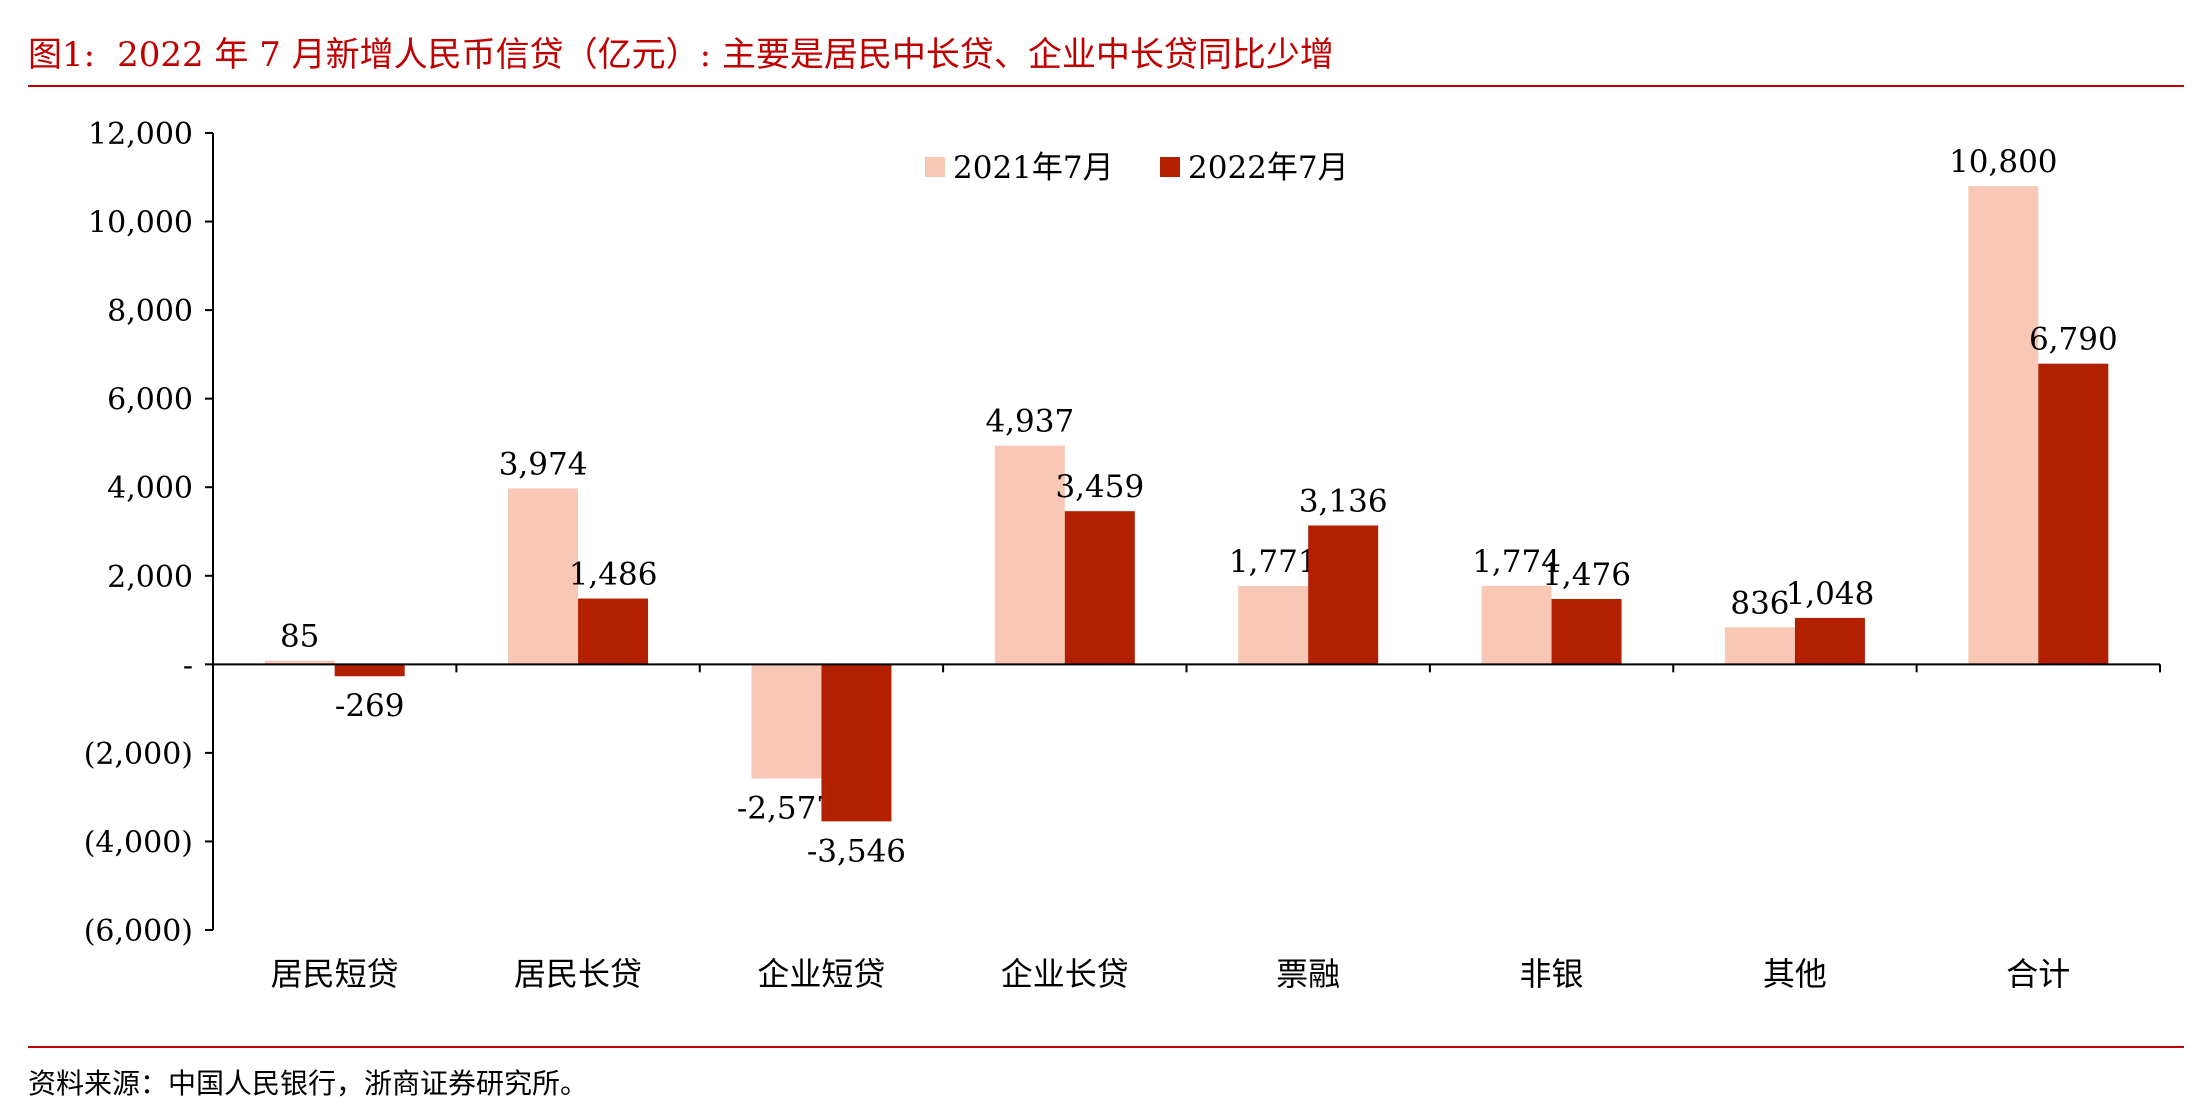  I want to click on data-label: 3,459, so click(1099, 487).